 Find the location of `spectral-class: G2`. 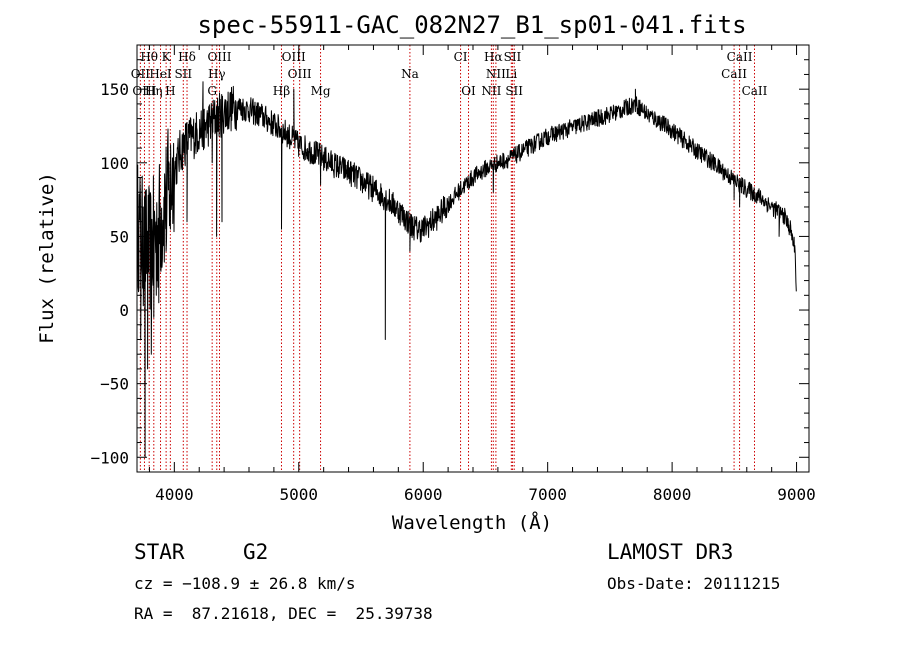

spectral-class: G2 is located at coordinates (255, 552).